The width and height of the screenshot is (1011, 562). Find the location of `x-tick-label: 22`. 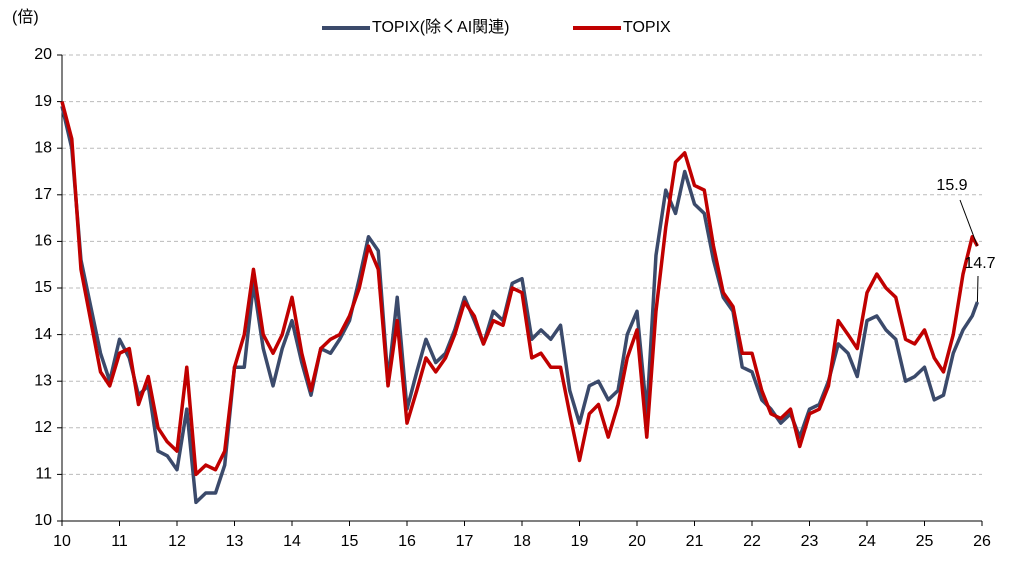

x-tick-label: 22 is located at coordinates (752, 541).